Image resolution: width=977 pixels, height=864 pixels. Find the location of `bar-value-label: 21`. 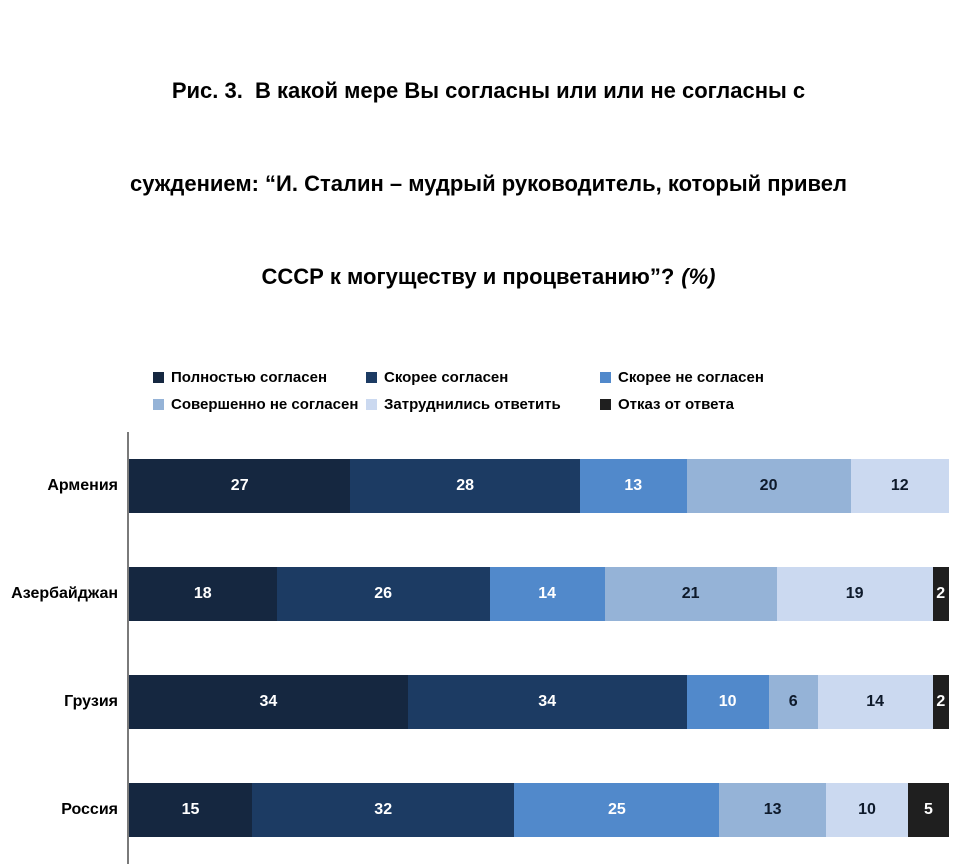

bar-value-label: 21 is located at coordinates (690, 593).